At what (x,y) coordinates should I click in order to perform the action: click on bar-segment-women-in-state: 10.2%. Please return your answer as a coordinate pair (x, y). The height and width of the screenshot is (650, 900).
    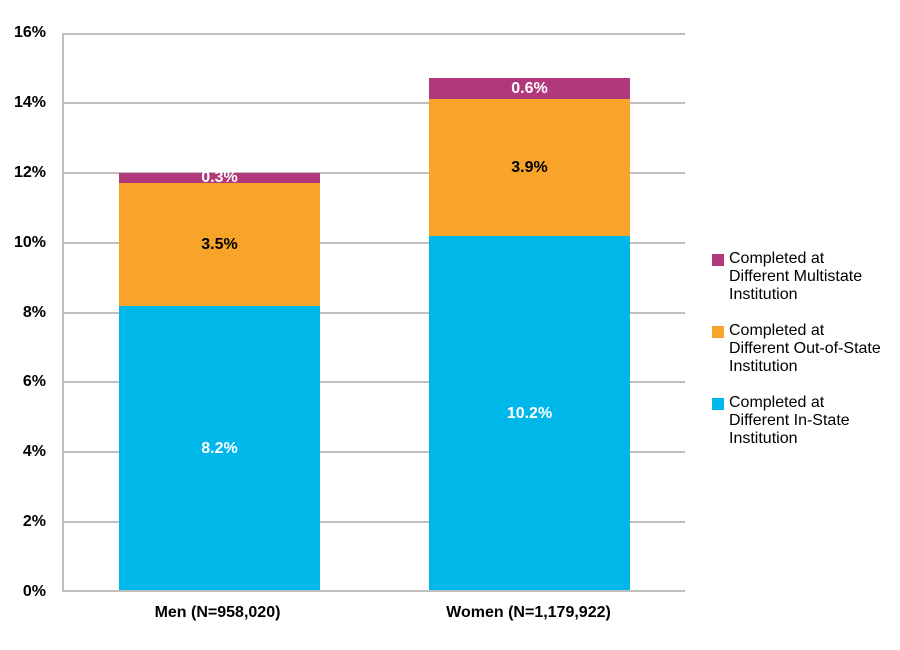
    Looking at the image, I should click on (529, 414).